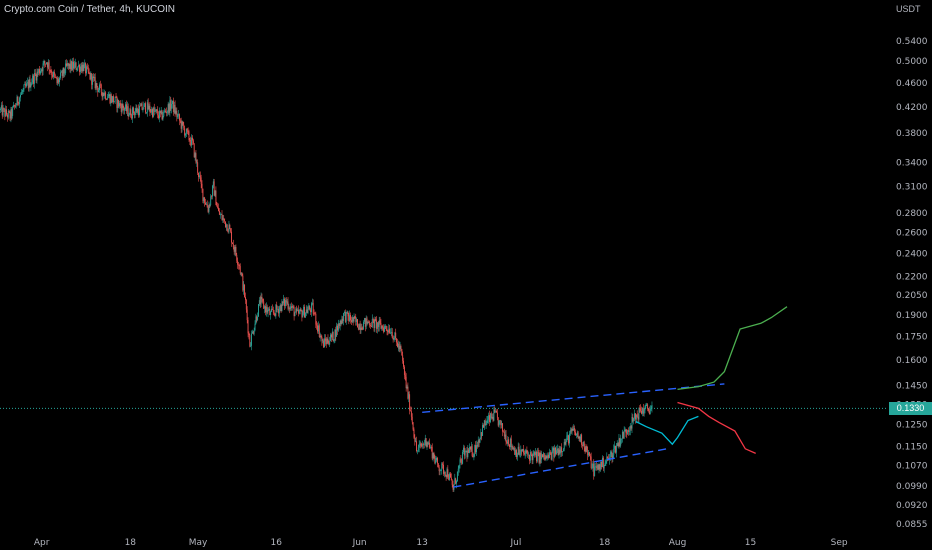  What do you see at coordinates (667, 430) in the screenshot?
I see `range-projection-path` at bounding box center [667, 430].